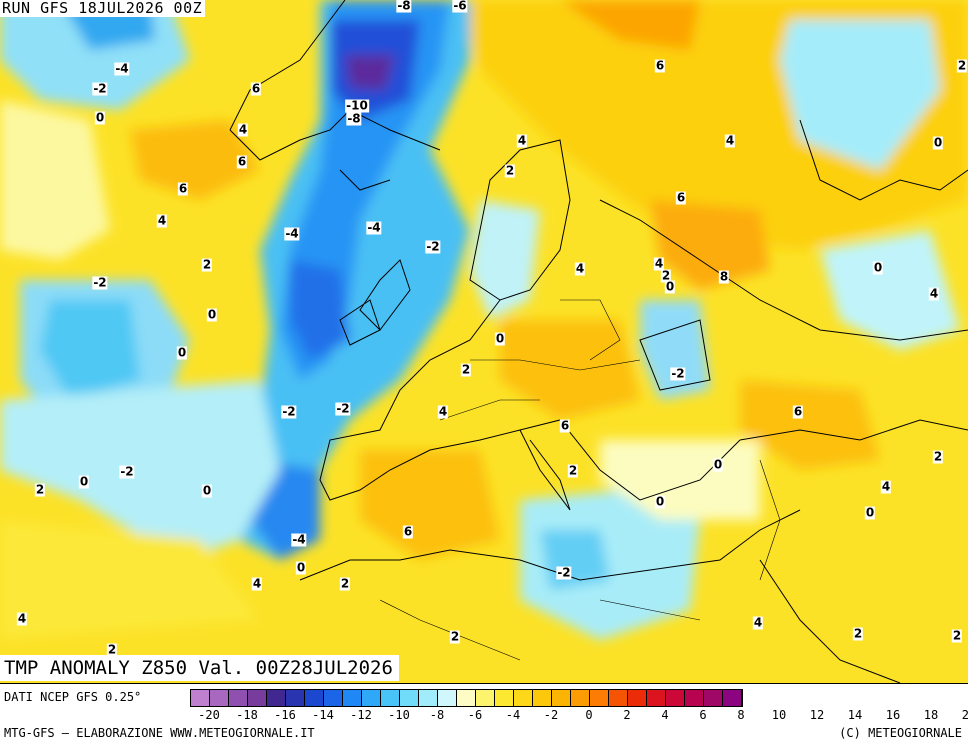 Image resolution: width=968 pixels, height=745 pixels. I want to click on scale-tick-label: 6, so click(703, 715).